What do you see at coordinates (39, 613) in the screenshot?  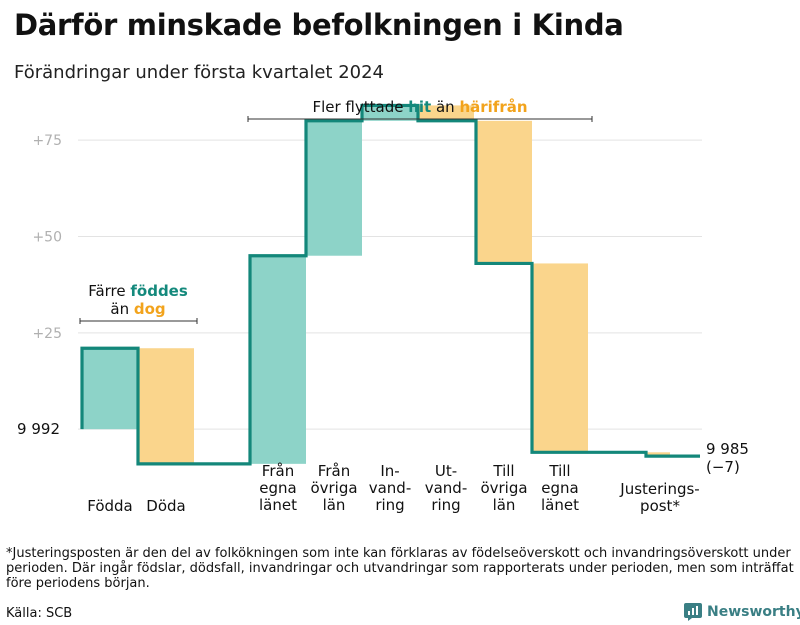 I see `source-label: Källa: SCB` at bounding box center [39, 613].